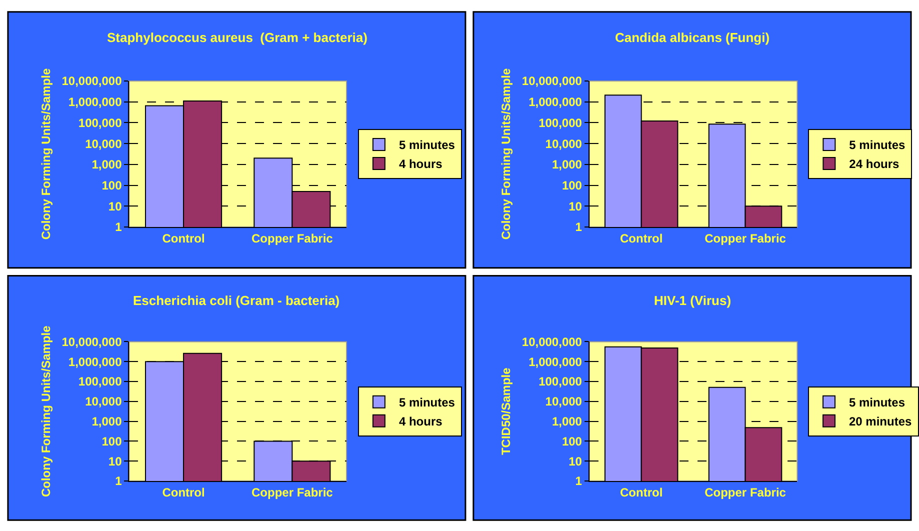 The height and width of the screenshot is (531, 919). I want to click on chart-title: Escherichia coli (Gram - bacteria), so click(236, 300).